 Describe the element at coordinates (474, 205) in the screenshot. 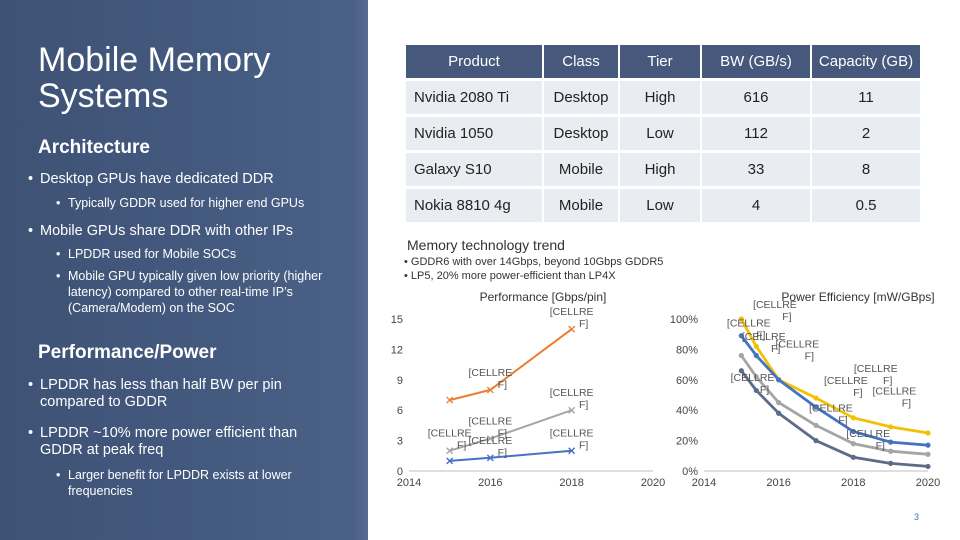

I see `table-cell: Nokia 8810 4g` at that location.